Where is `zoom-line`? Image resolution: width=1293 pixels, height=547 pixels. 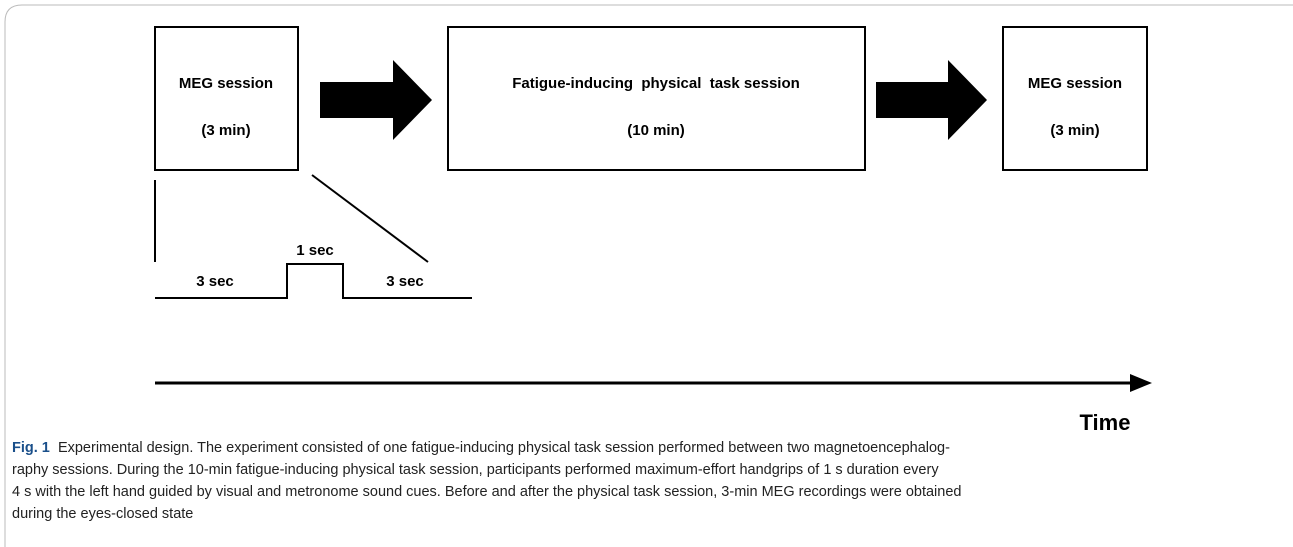
zoom-line is located at coordinates (370, 218).